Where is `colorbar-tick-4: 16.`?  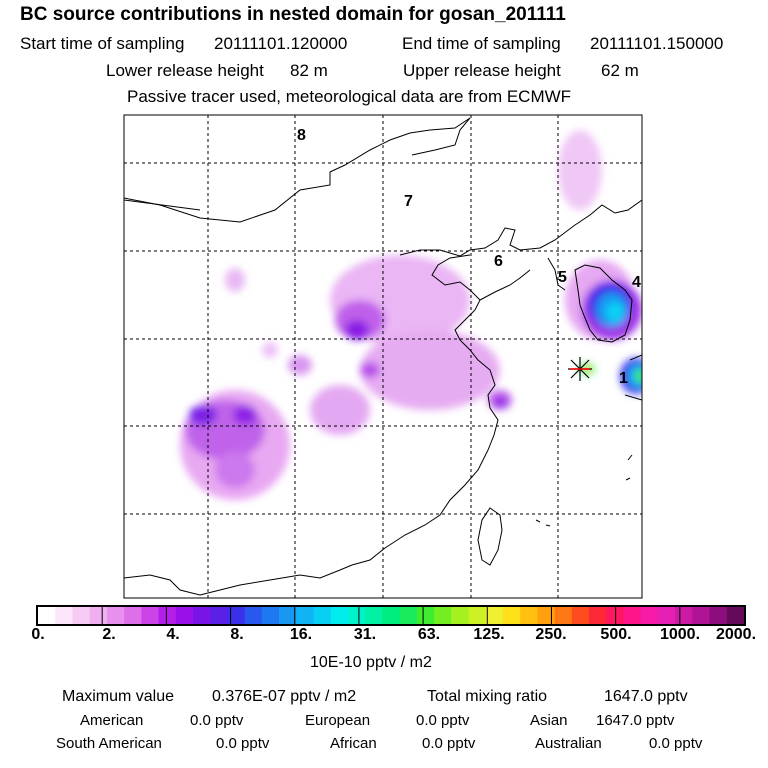
colorbar-tick-4: 16. is located at coordinates (301, 634).